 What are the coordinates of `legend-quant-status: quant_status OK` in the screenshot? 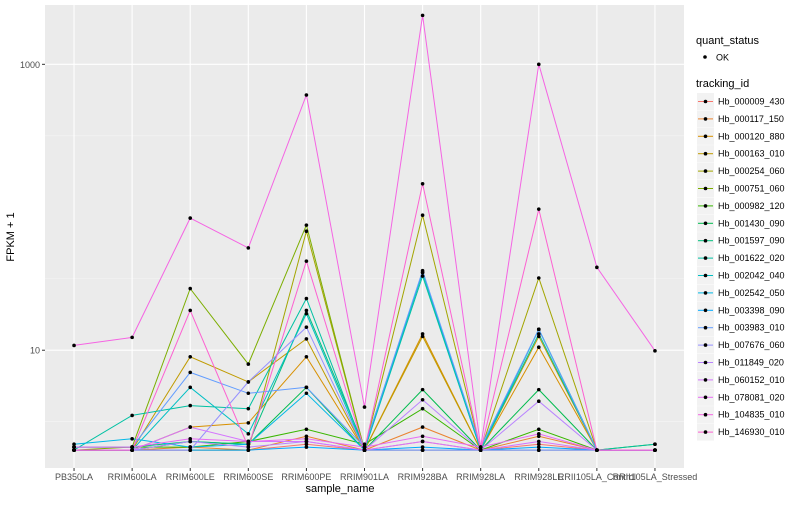 It's located at (727, 49).